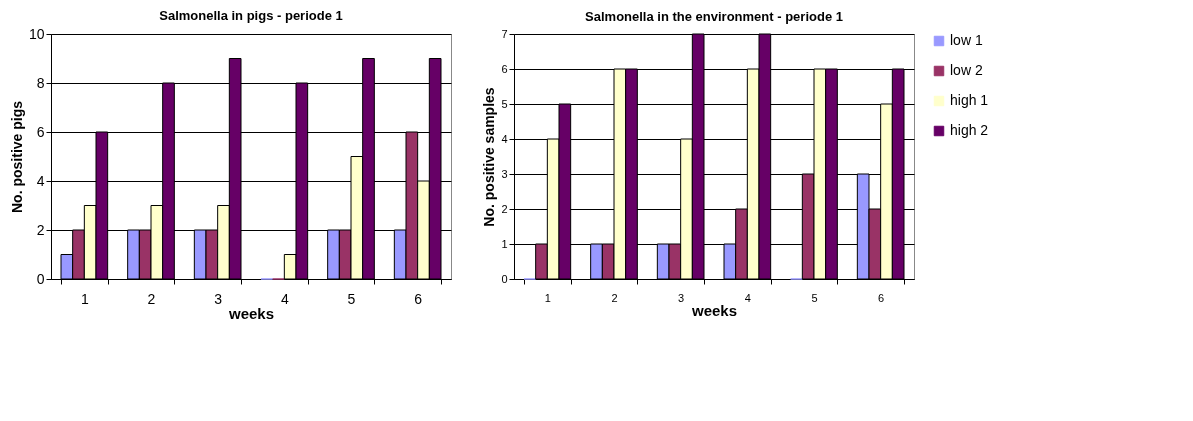 This screenshot has height=421, width=1193. What do you see at coordinates (36, 33) in the screenshot?
I see `y-tick-label: 10` at bounding box center [36, 33].